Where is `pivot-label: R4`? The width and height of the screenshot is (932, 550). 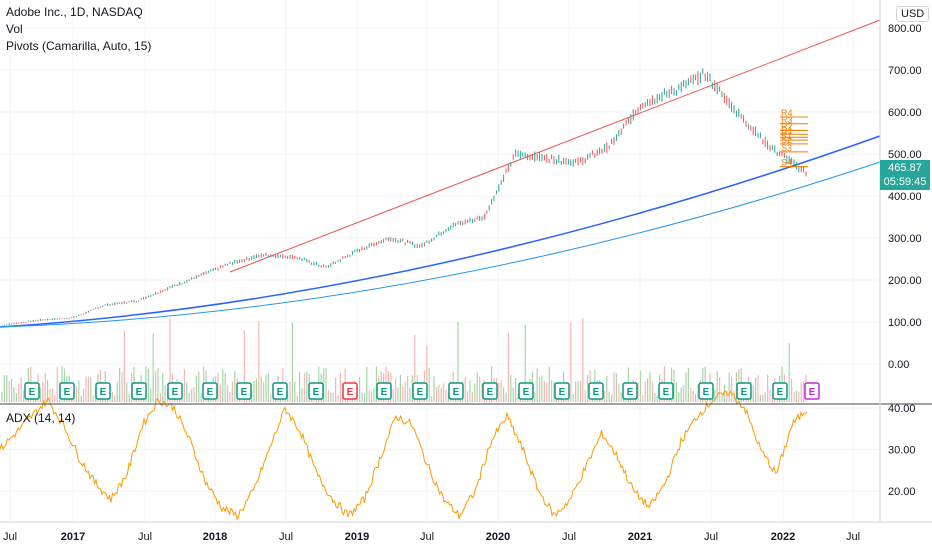
pivot-label: R4 is located at coordinates (787, 113).